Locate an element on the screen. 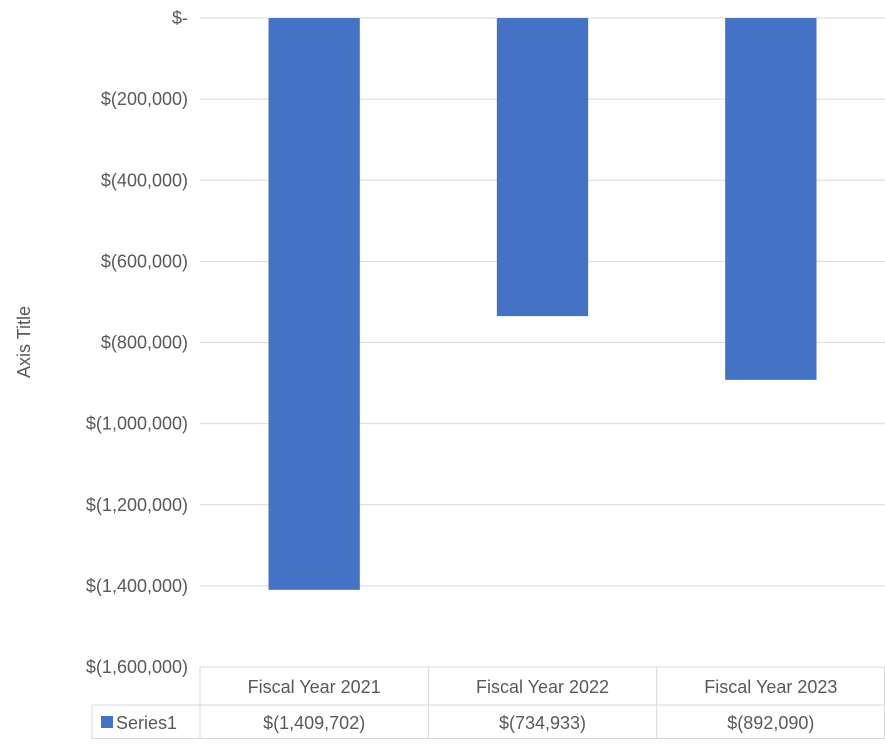 The height and width of the screenshot is (744, 885). x-category-label: Fiscal Year 2023 is located at coordinates (770, 687).